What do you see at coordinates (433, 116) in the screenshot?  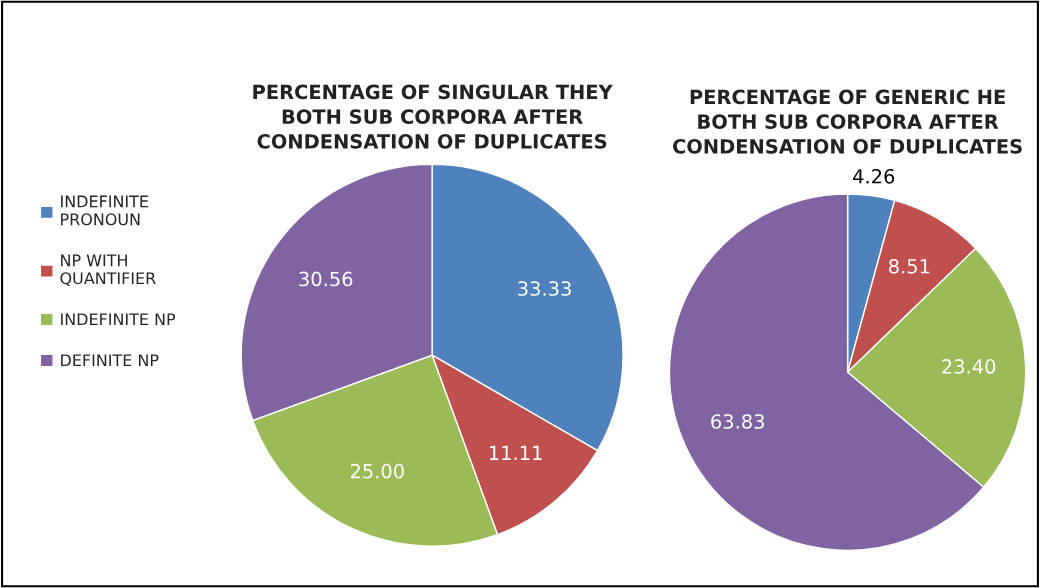 I see `chart-title: PERCENTAGE OF SINGULAR THEY BOTH SUB CORPORA AFTER CONDENSATION OF DUPLICATES` at bounding box center [433, 116].